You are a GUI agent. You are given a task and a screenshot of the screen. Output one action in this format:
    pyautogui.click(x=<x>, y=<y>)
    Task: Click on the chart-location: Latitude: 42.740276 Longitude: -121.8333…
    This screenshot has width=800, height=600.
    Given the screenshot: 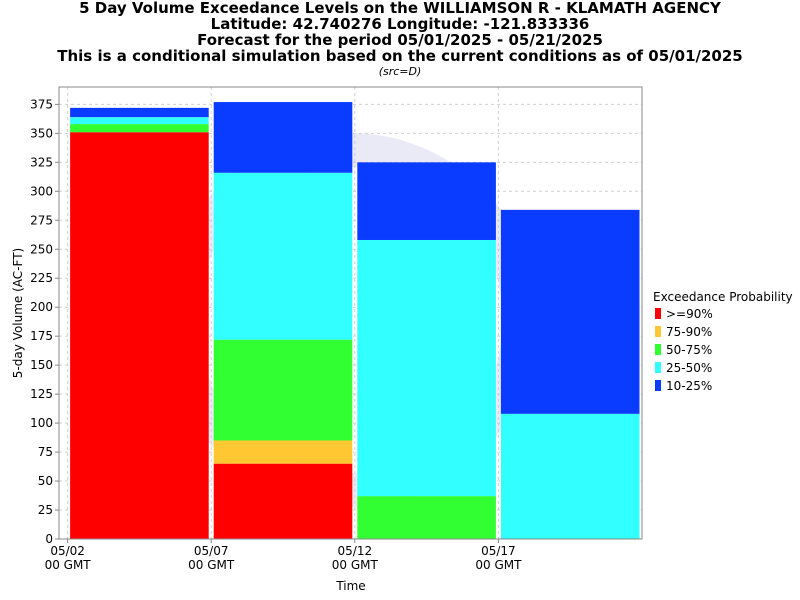 What is the action you would take?
    pyautogui.click(x=400, y=24)
    